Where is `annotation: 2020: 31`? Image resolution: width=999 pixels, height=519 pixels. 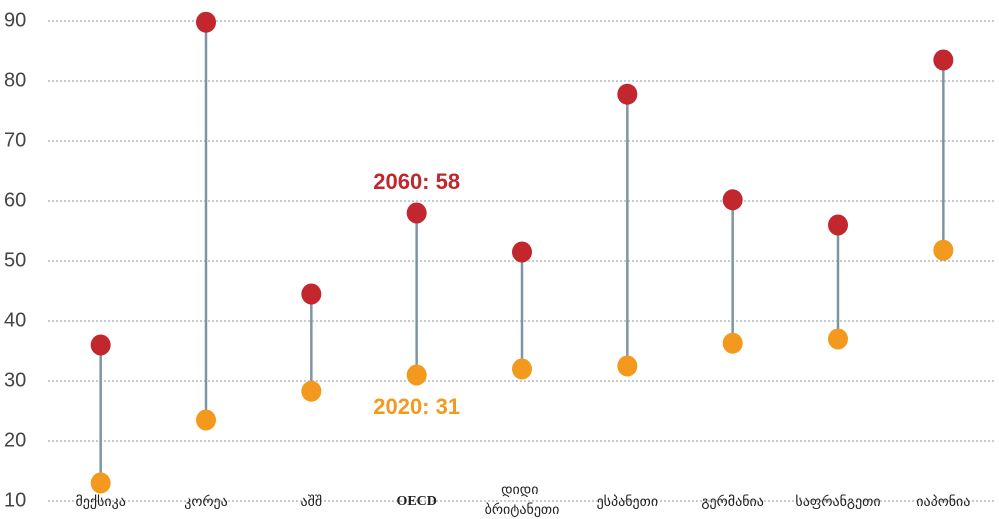
annotation: 2020: 31 is located at coordinates (416, 406).